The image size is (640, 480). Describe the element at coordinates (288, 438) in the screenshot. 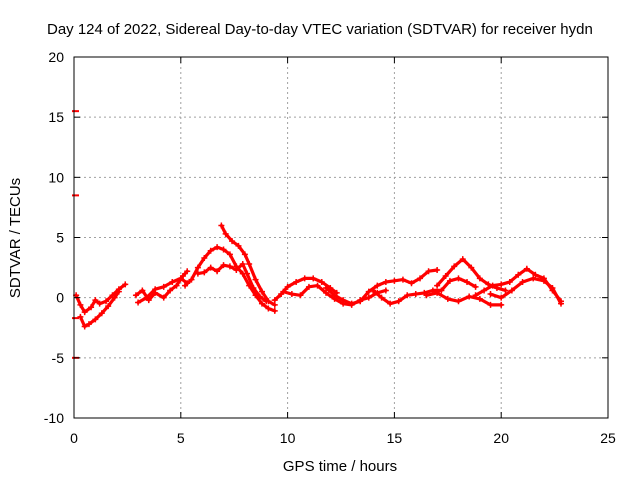

I see `x-tick-label: 10` at that location.